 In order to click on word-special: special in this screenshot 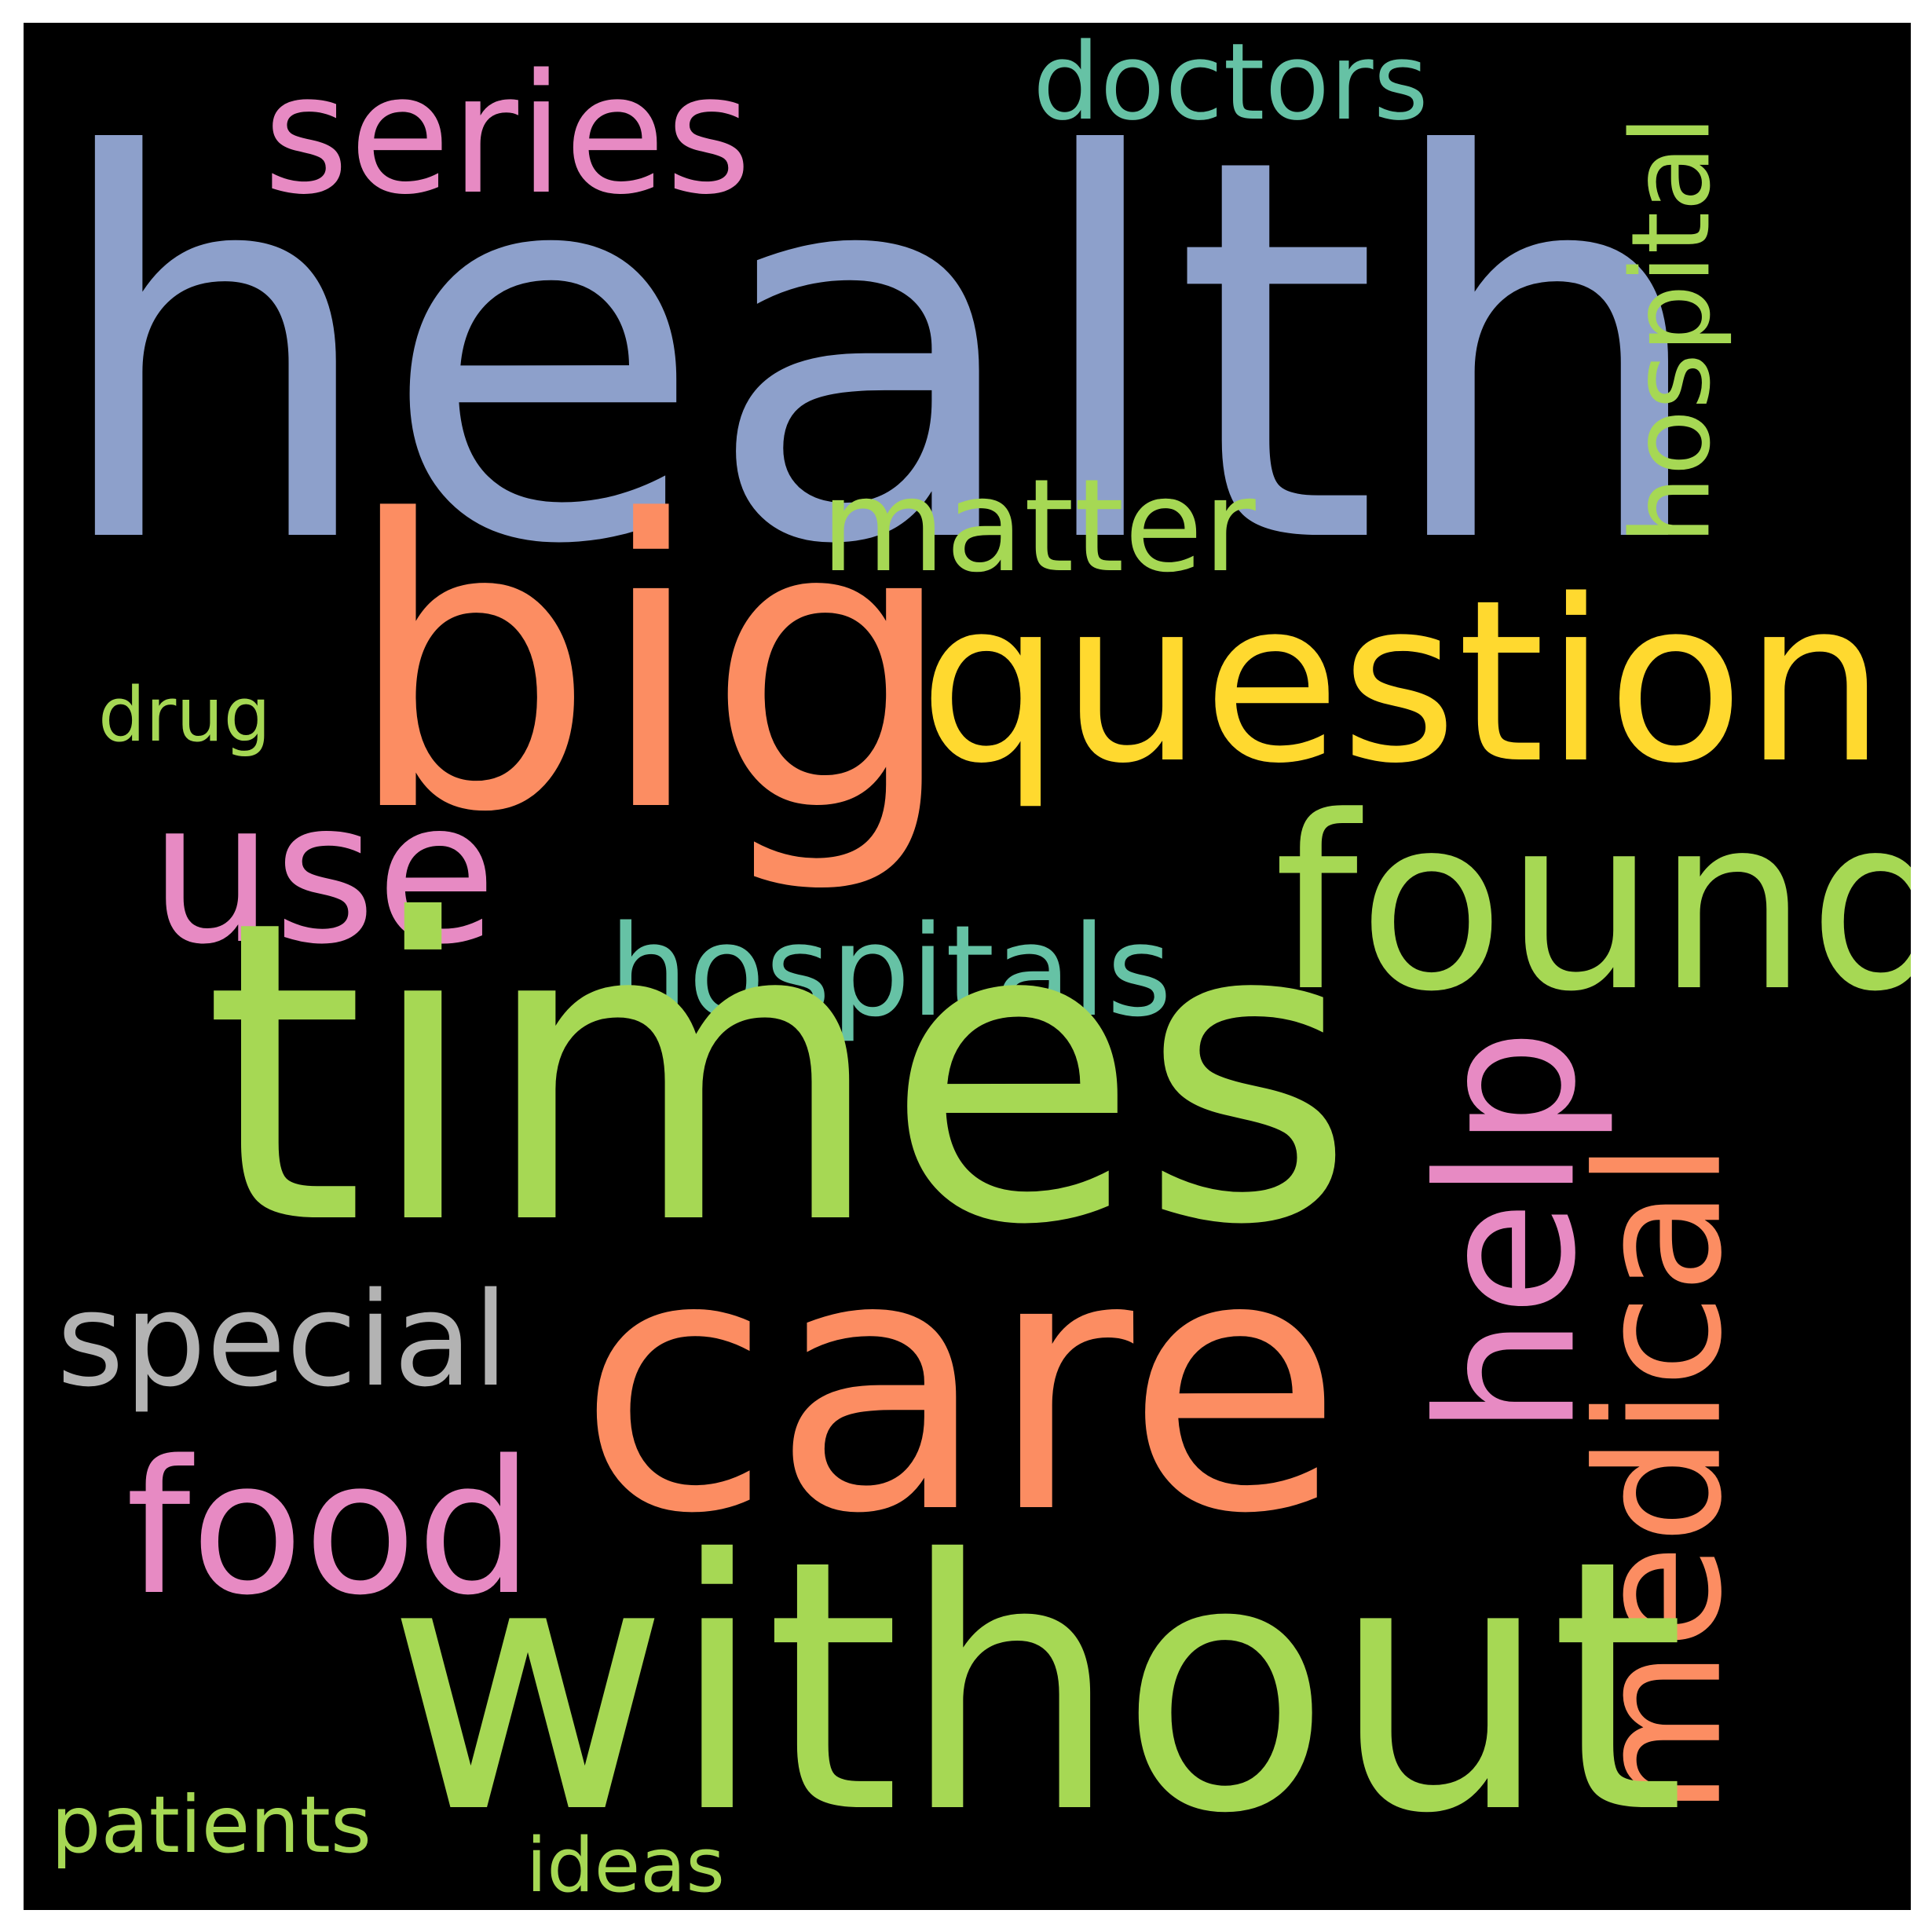, I will do `click(283, 1340)`.